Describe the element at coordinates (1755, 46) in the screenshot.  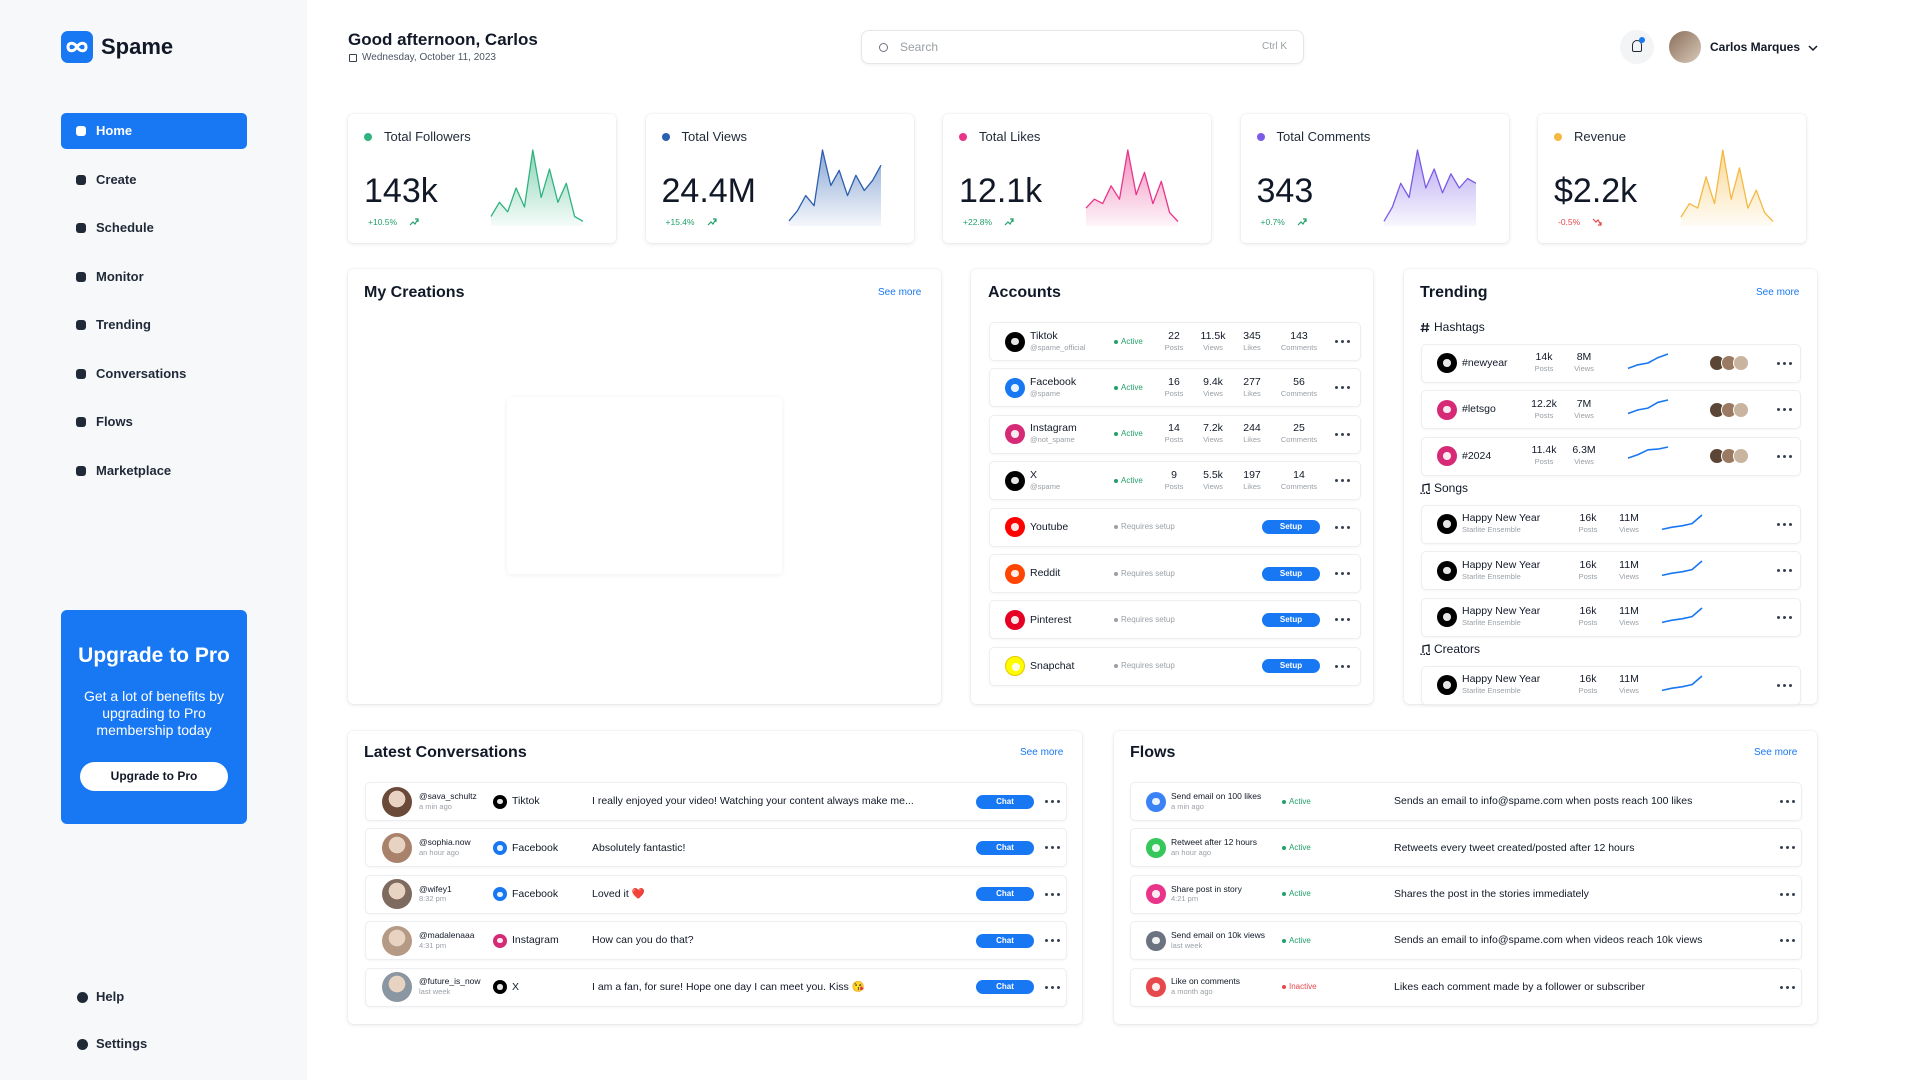
I see `user-name: Carlos Marques` at that location.